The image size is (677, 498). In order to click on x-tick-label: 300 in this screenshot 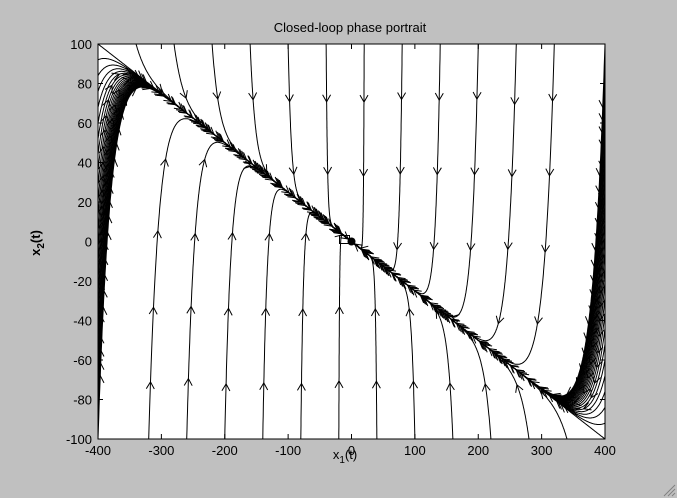, I will do `click(542, 450)`.